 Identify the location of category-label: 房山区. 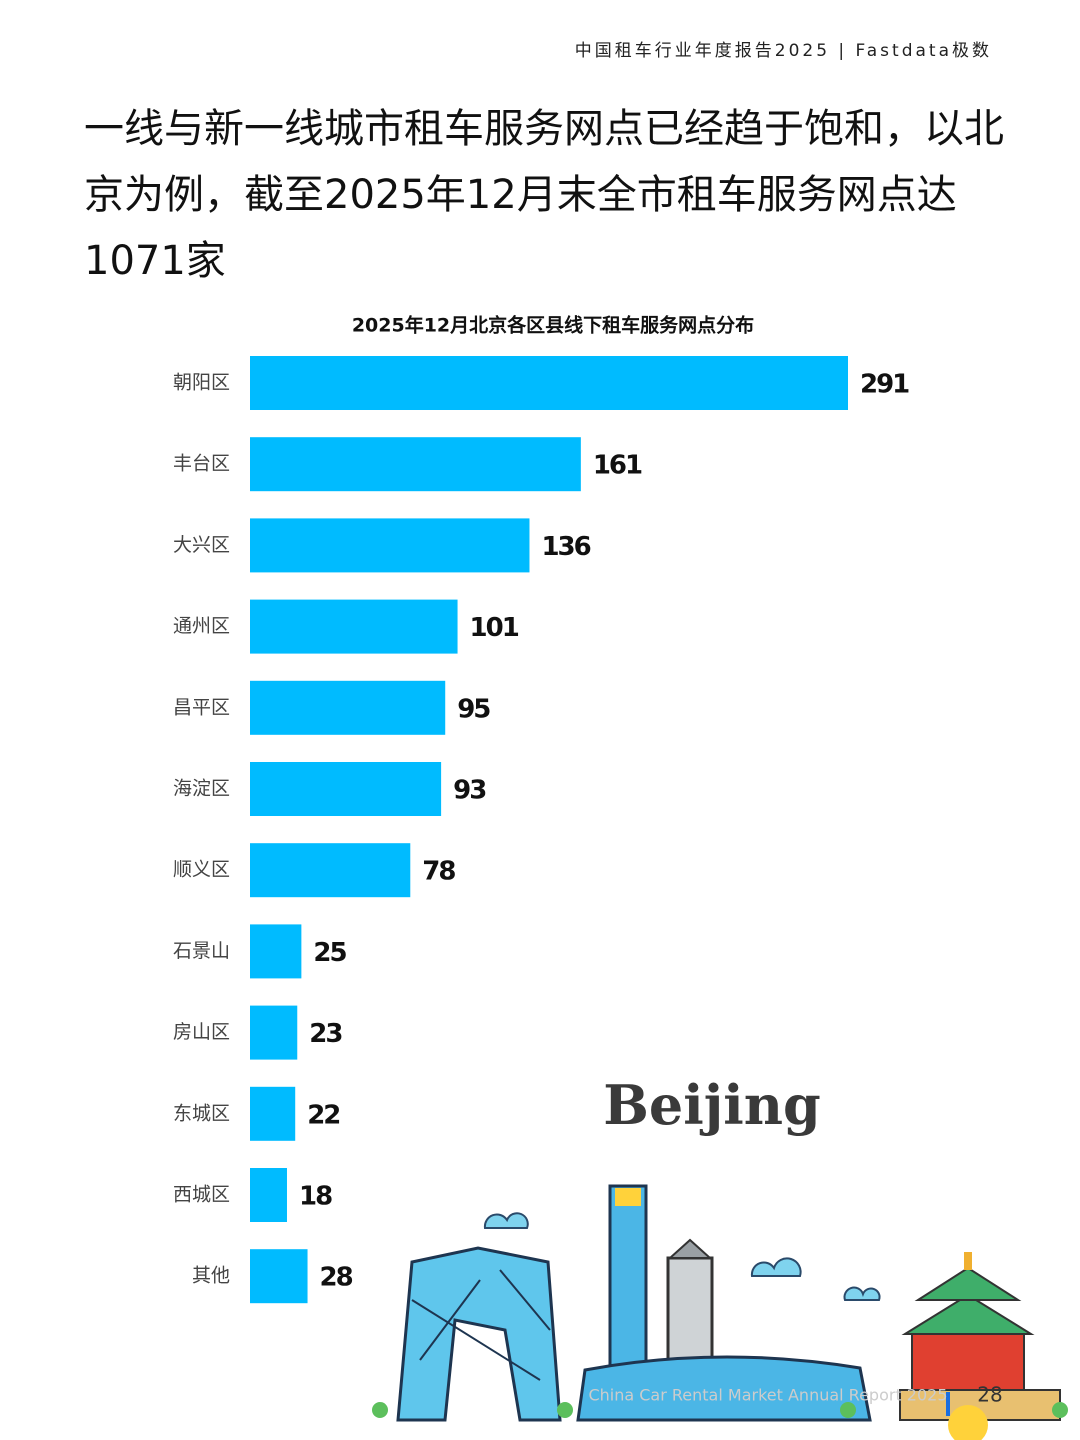
(201, 1032).